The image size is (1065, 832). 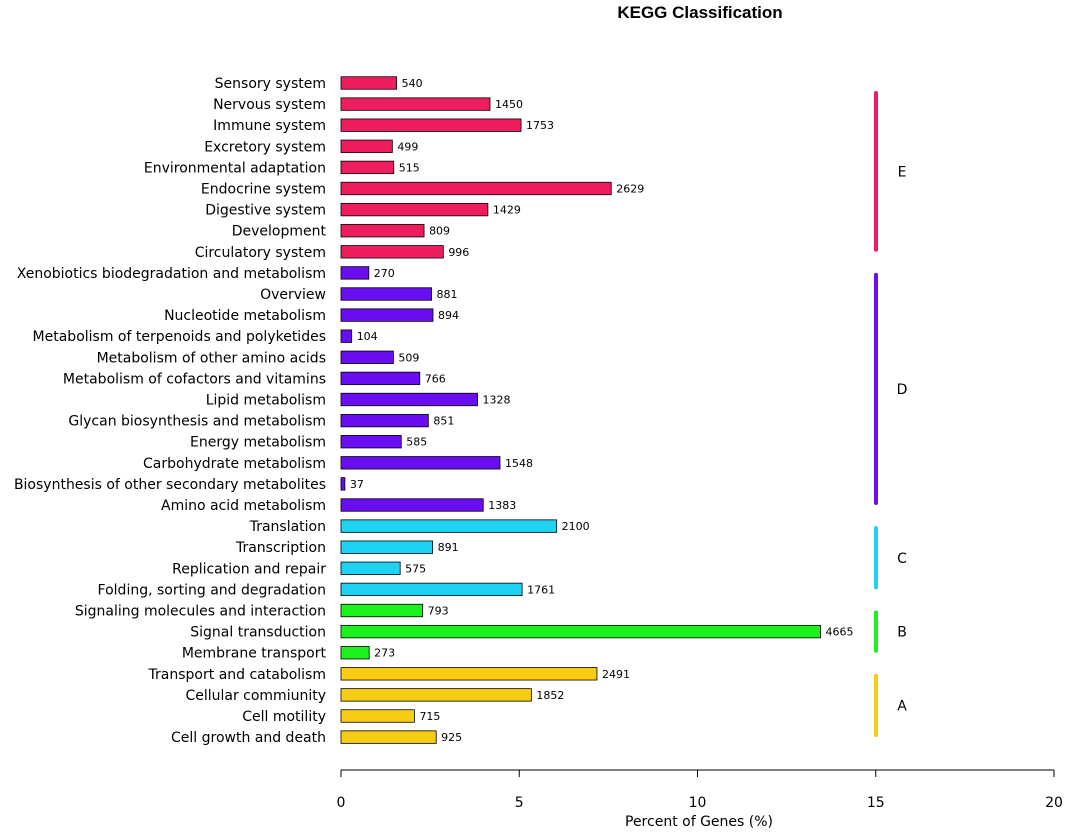 I want to click on value-label-sensory-system: 540, so click(x=412, y=83).